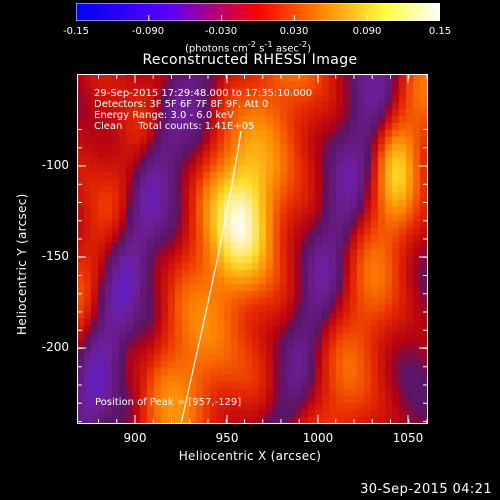 The image size is (500, 500). I want to click on y-tick-label: -100, so click(55, 165).